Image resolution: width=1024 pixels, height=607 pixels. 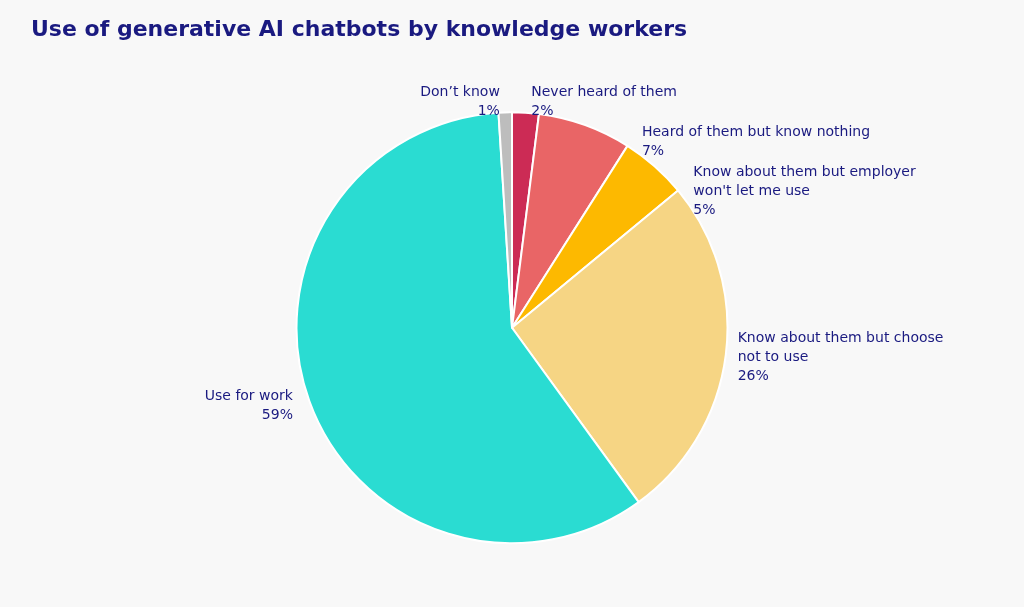 I want to click on slice-label: Know about them but employer won't let me use, so click(x=807, y=181).